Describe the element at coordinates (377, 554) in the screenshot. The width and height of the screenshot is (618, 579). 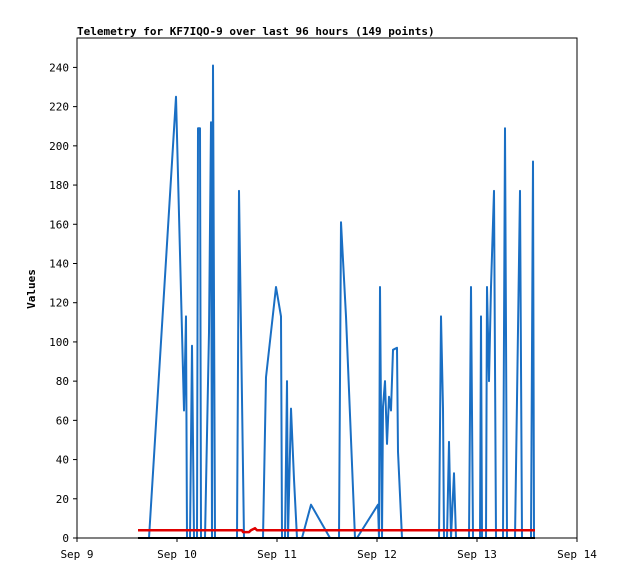
I see `x-tick-label: Sep 12` at that location.